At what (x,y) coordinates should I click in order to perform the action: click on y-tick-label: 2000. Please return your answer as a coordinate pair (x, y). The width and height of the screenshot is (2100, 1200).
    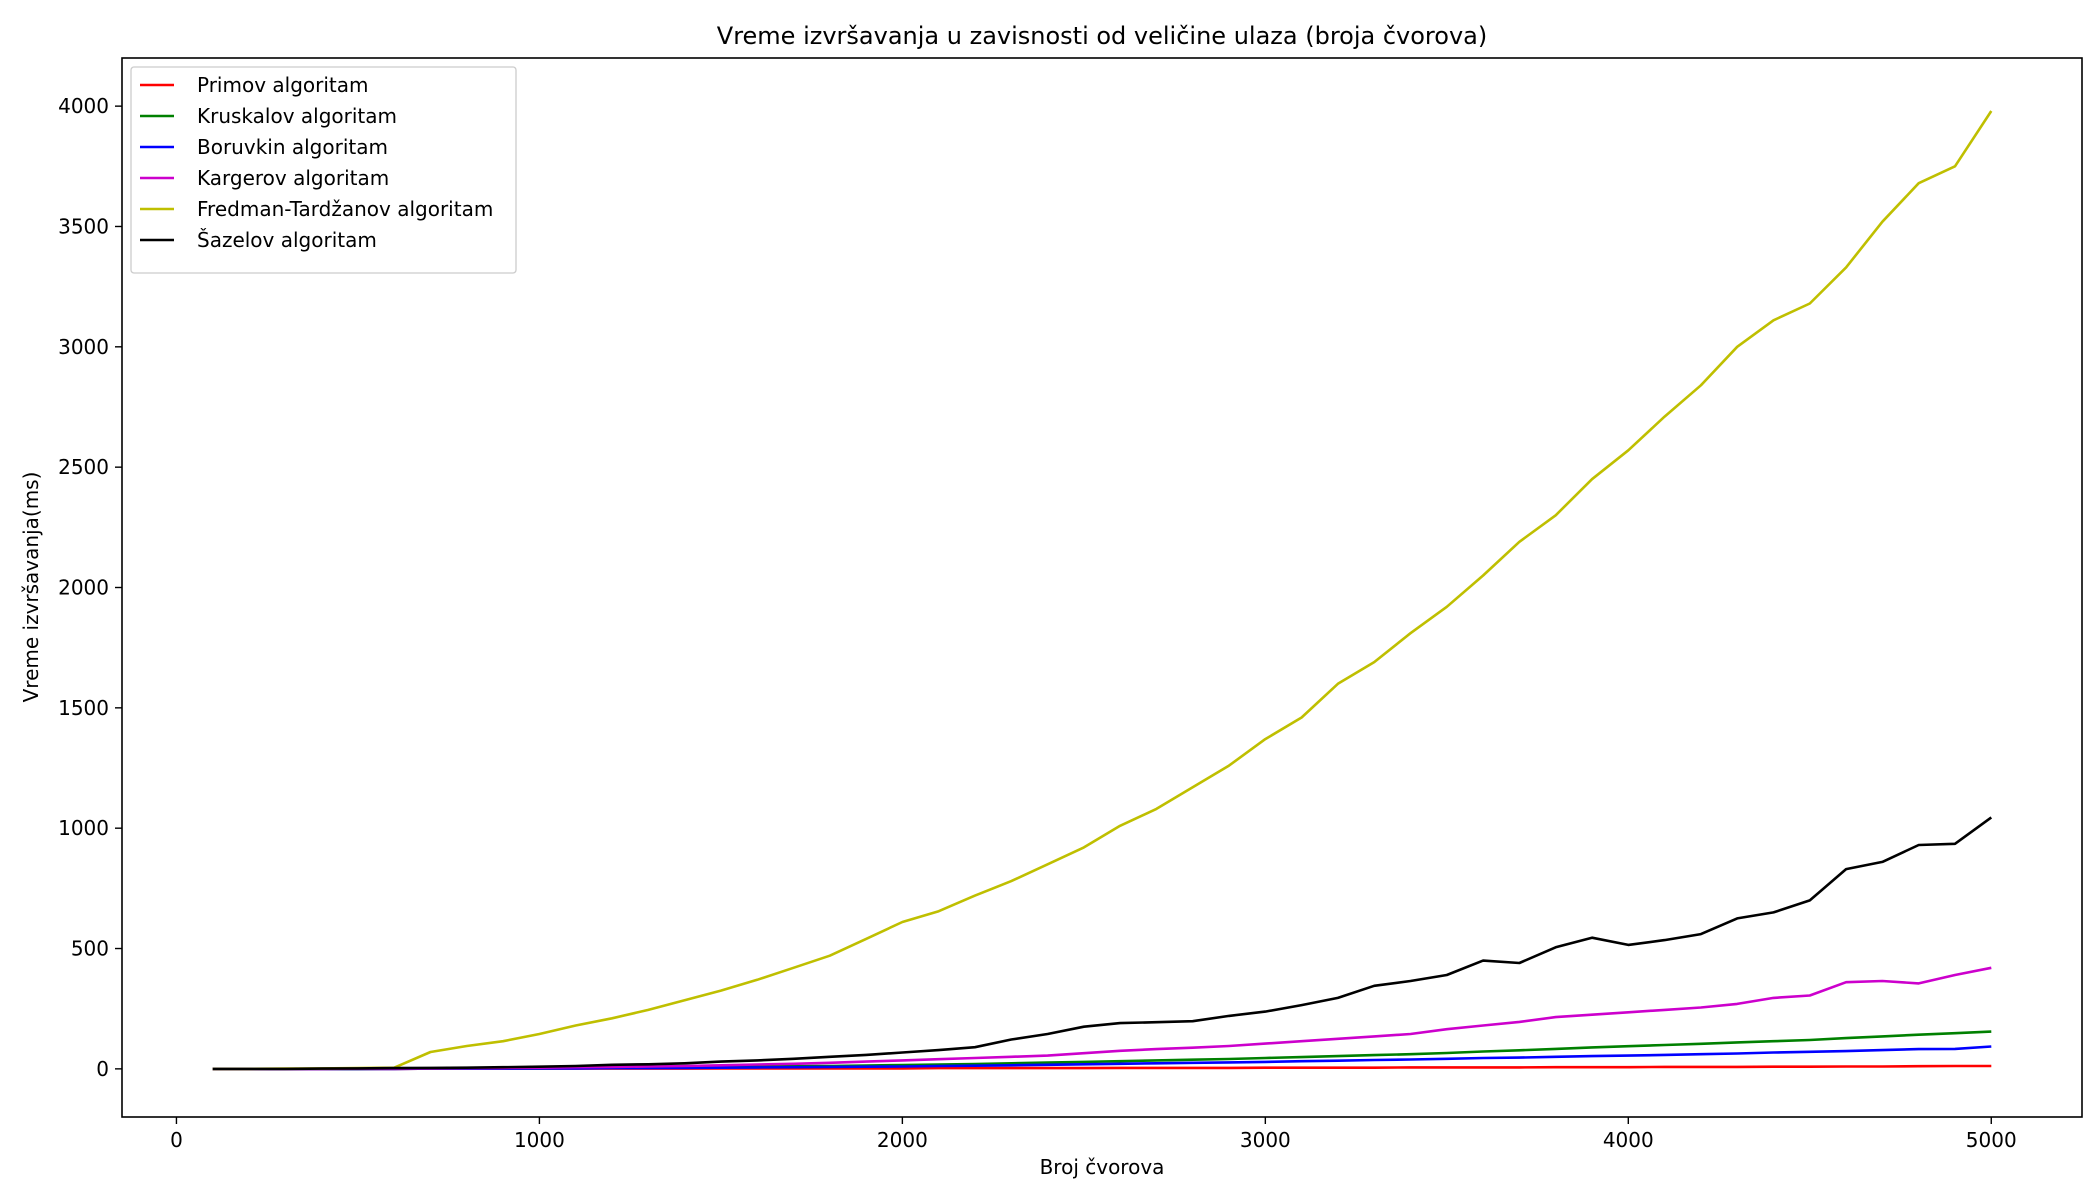
    Looking at the image, I should click on (83, 588).